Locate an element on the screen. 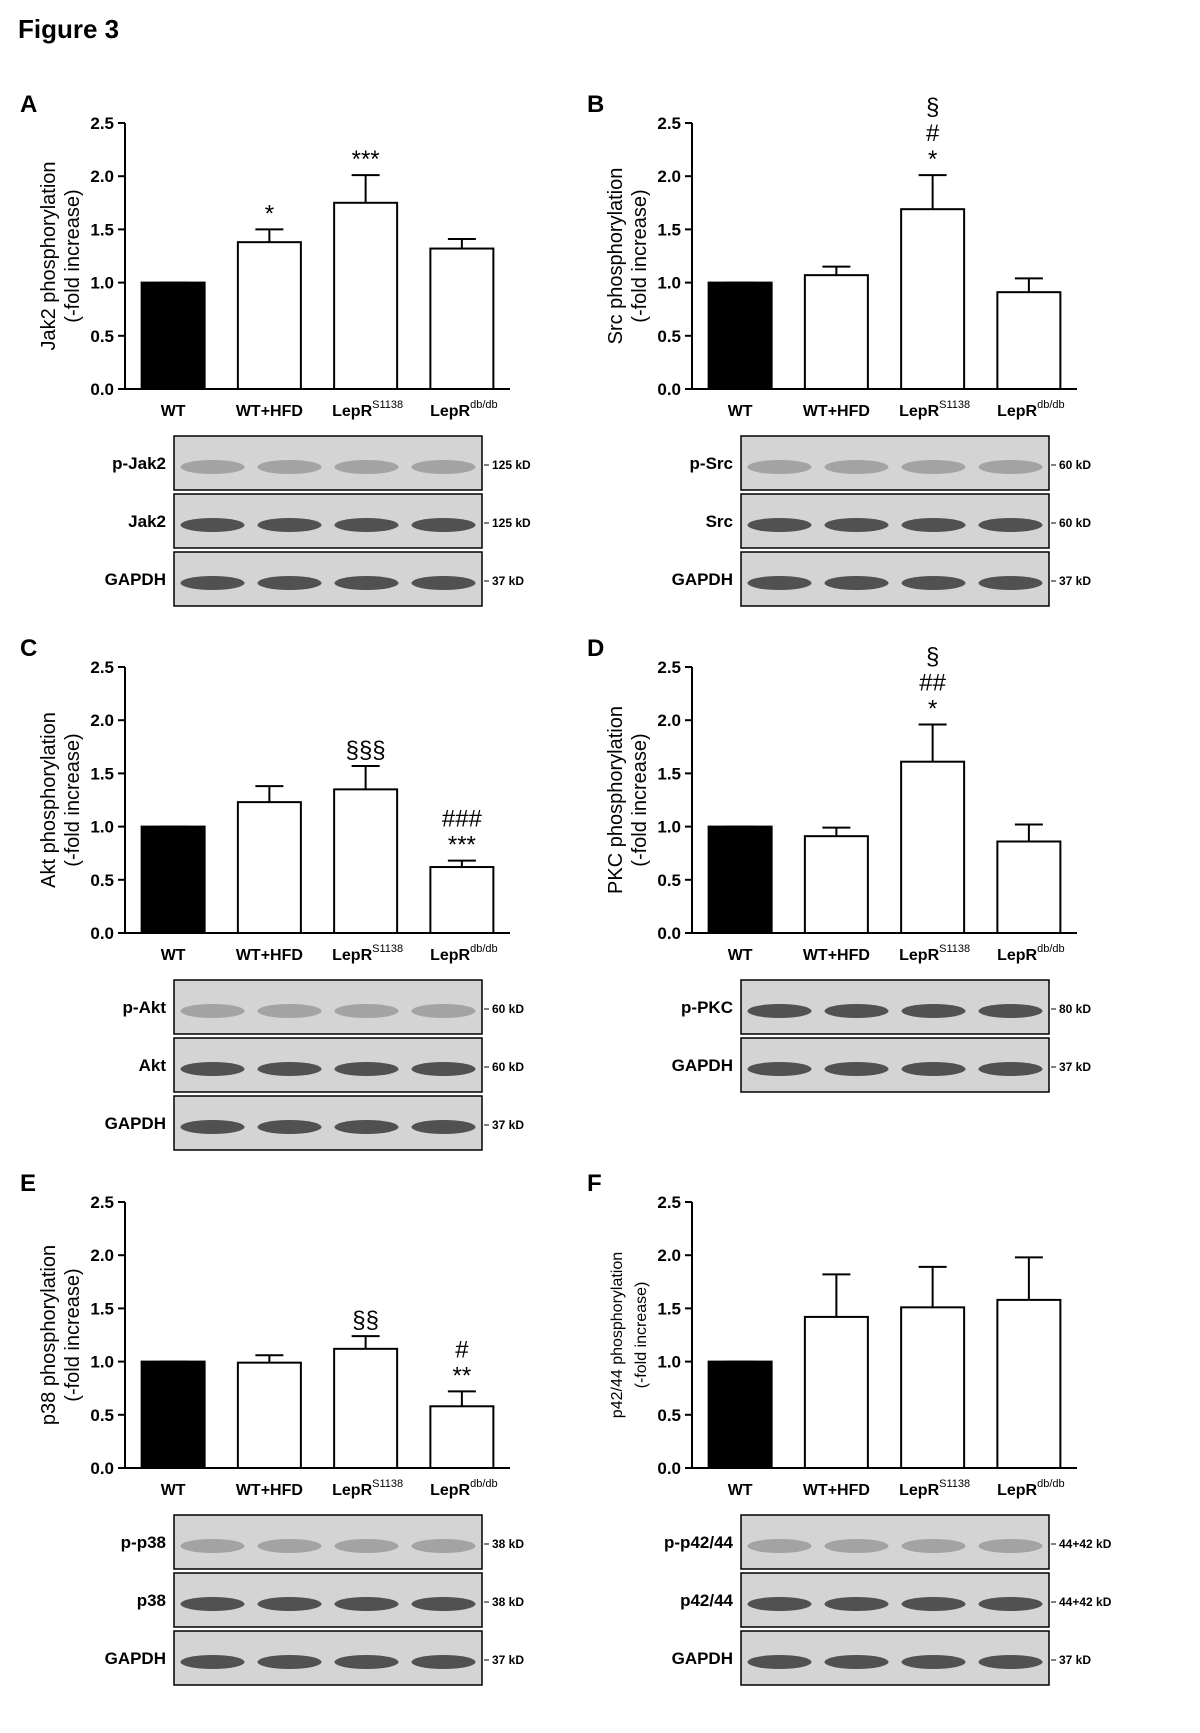 This screenshot has width=1200, height=1733. significance-mark: ## is located at coordinates (932, 682).